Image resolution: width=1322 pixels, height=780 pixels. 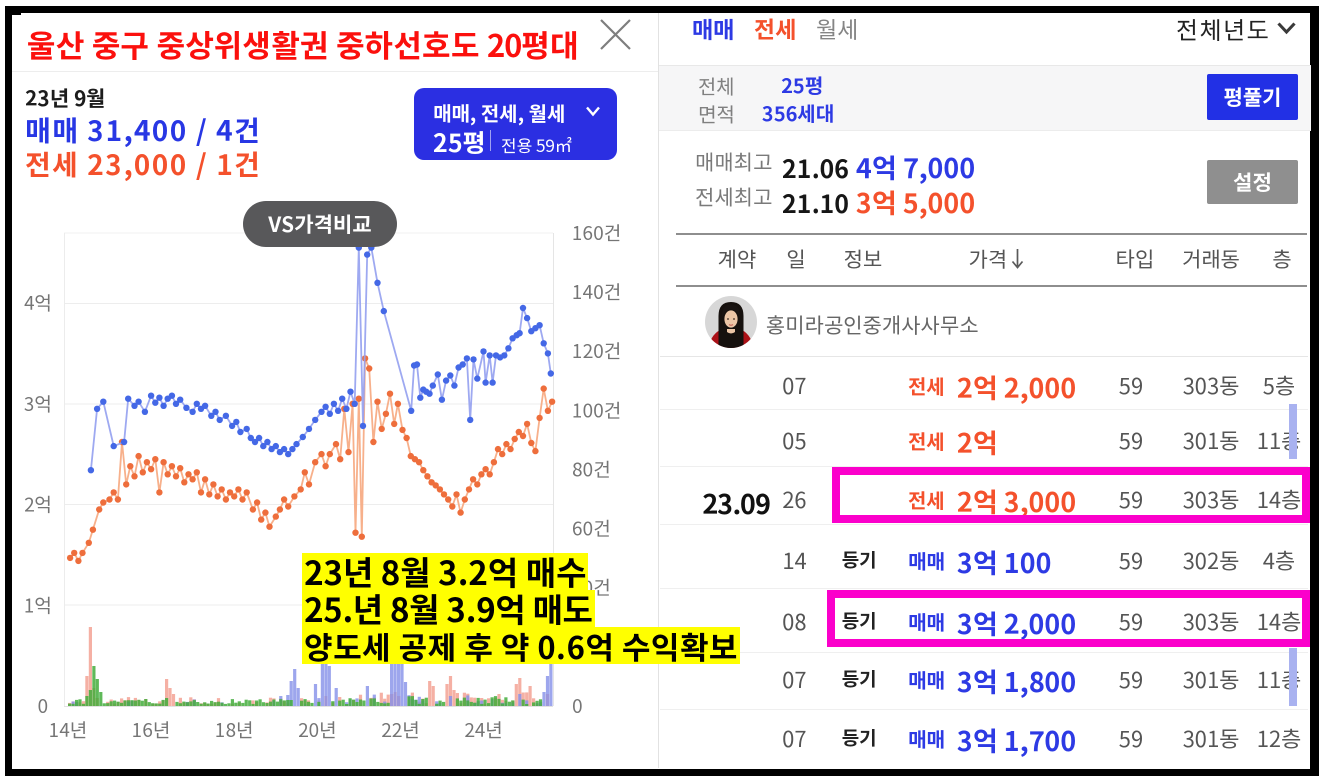 I want to click on svg-text: 60건, so click(x=591, y=528).